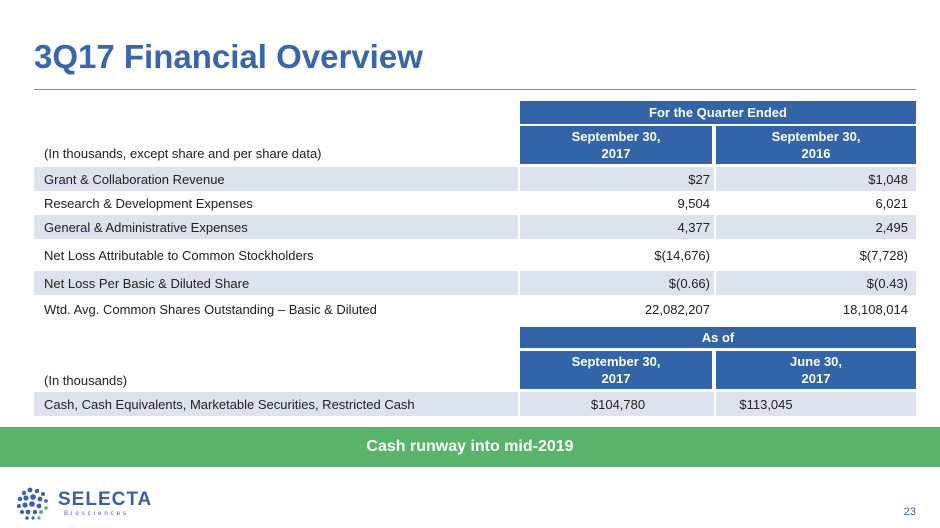  What do you see at coordinates (475, 179) in the screenshot?
I see `table-row: Grant & Collaboration Revenue $27 $1,048` at bounding box center [475, 179].